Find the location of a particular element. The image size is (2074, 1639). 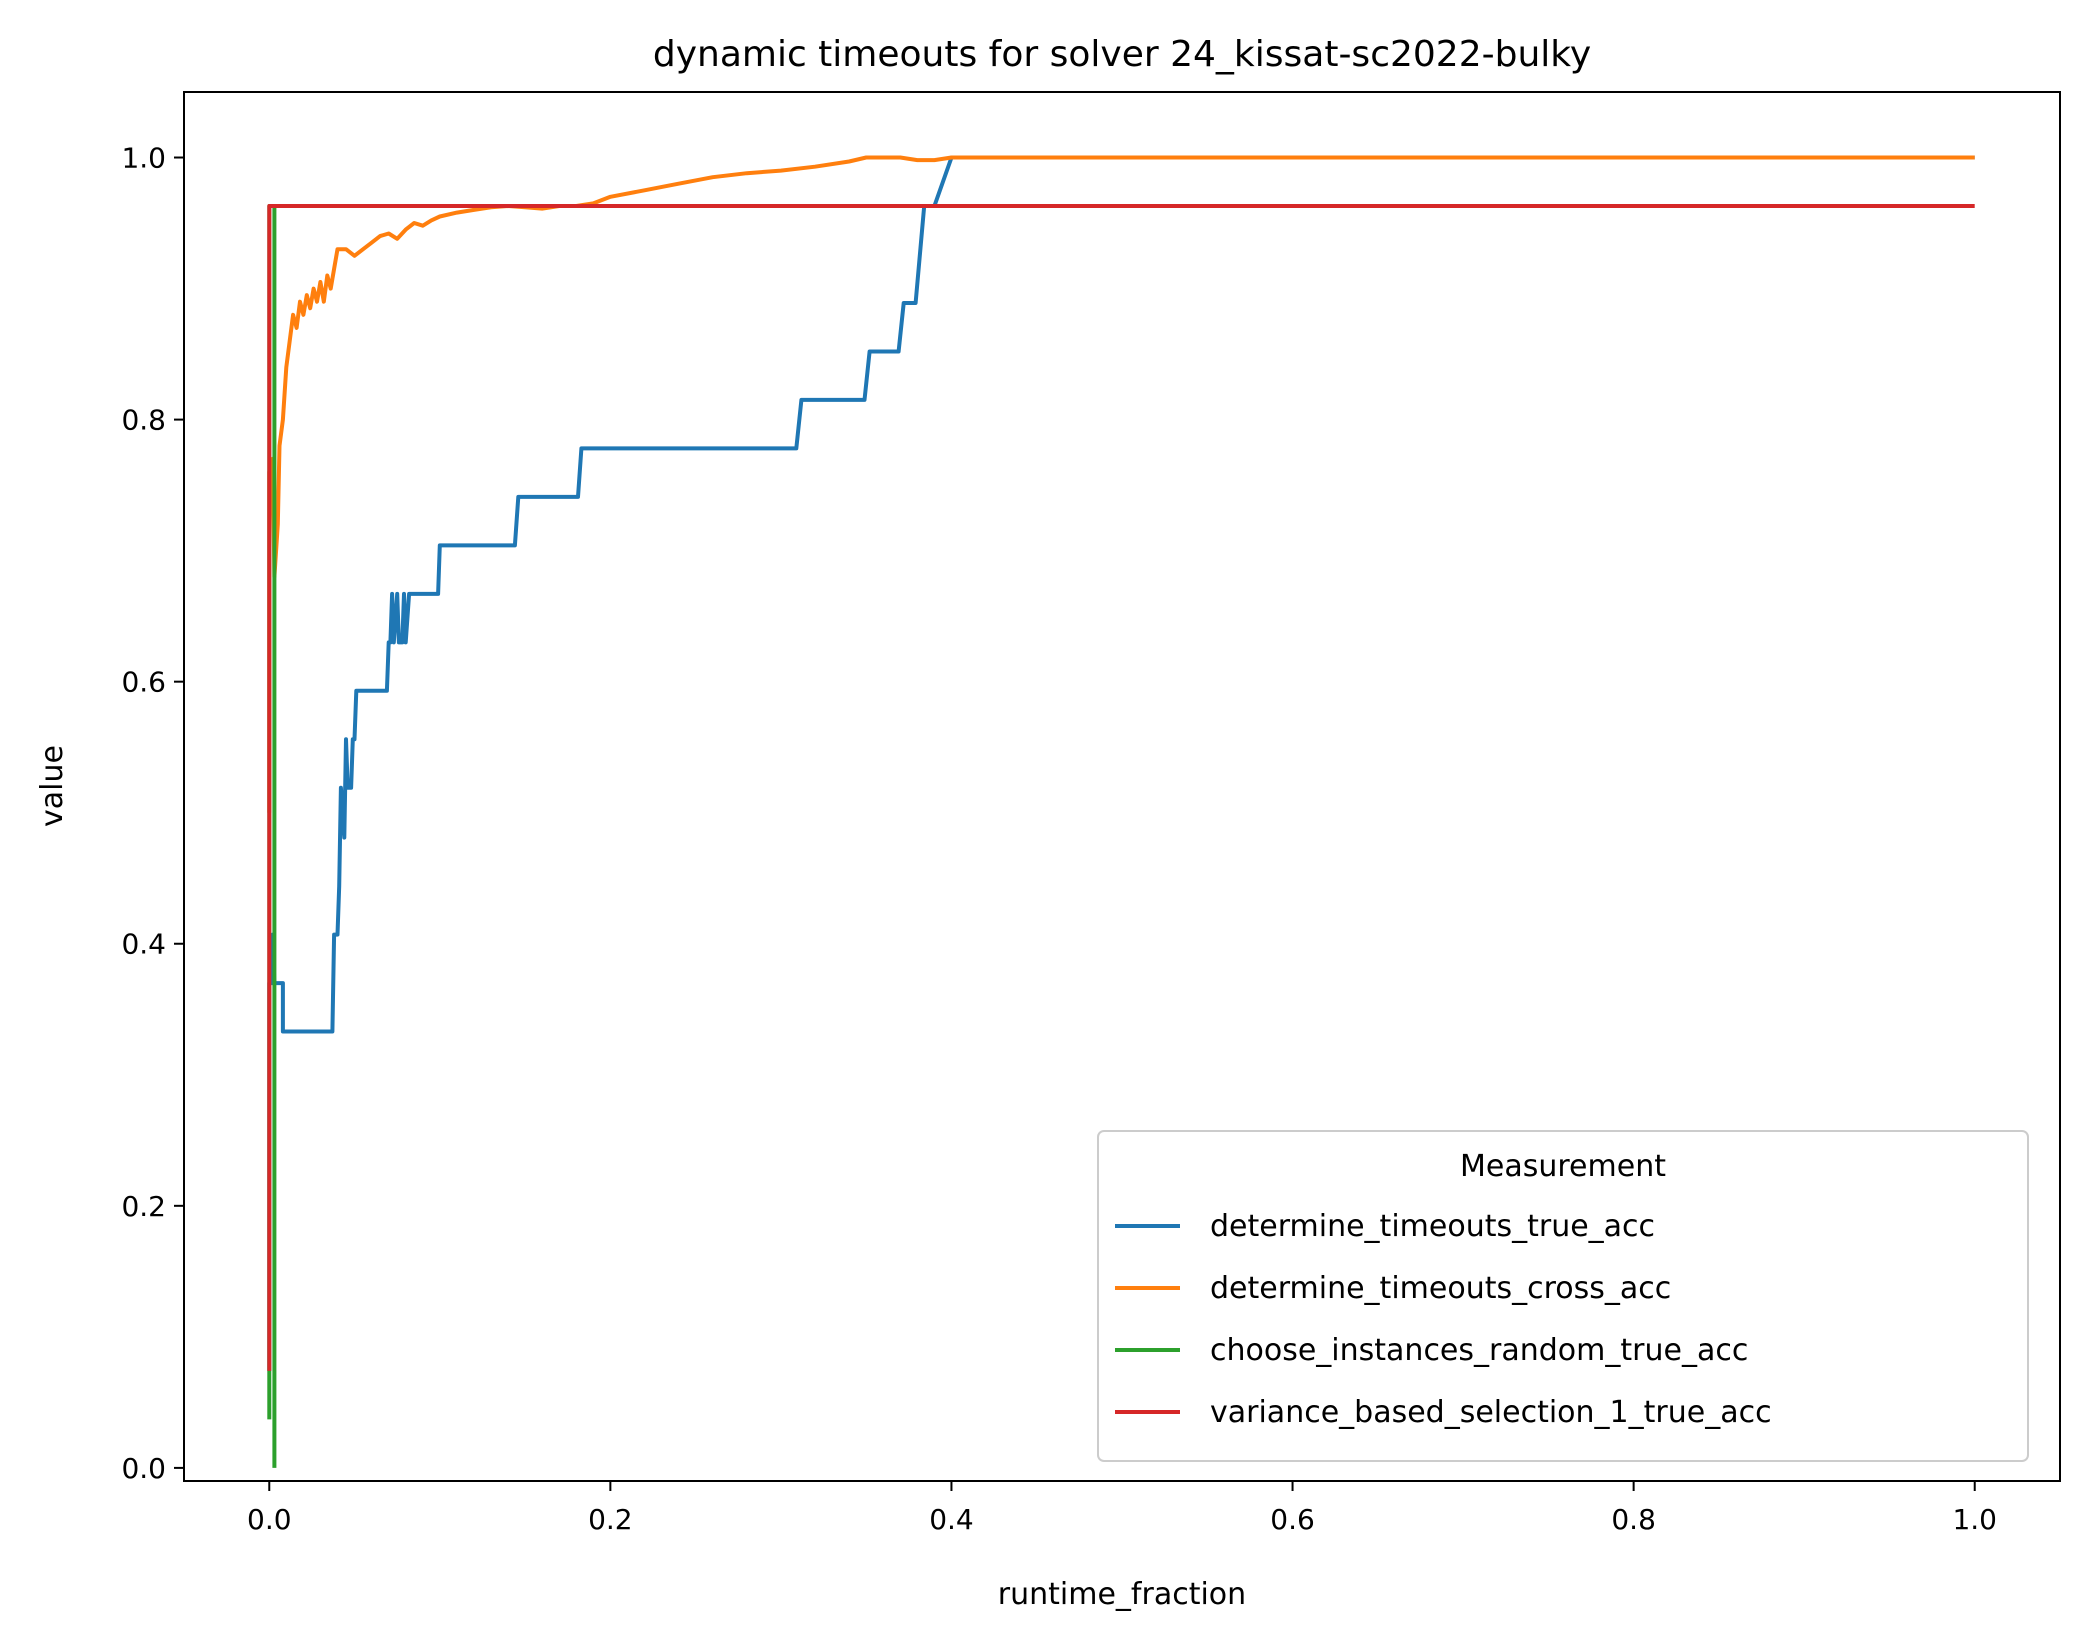

y-tick-label: 0.2 is located at coordinates (143, 1206).